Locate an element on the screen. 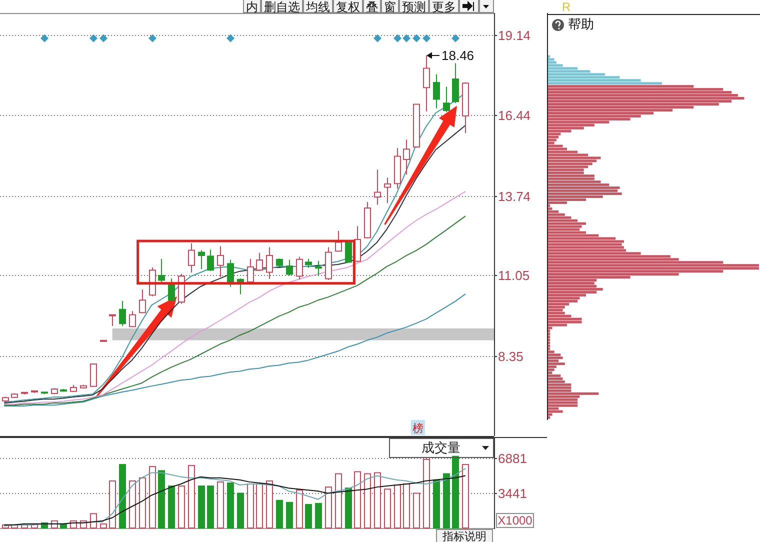 This screenshot has height=542, width=760. y-tick-label: 6881 is located at coordinates (512, 458).